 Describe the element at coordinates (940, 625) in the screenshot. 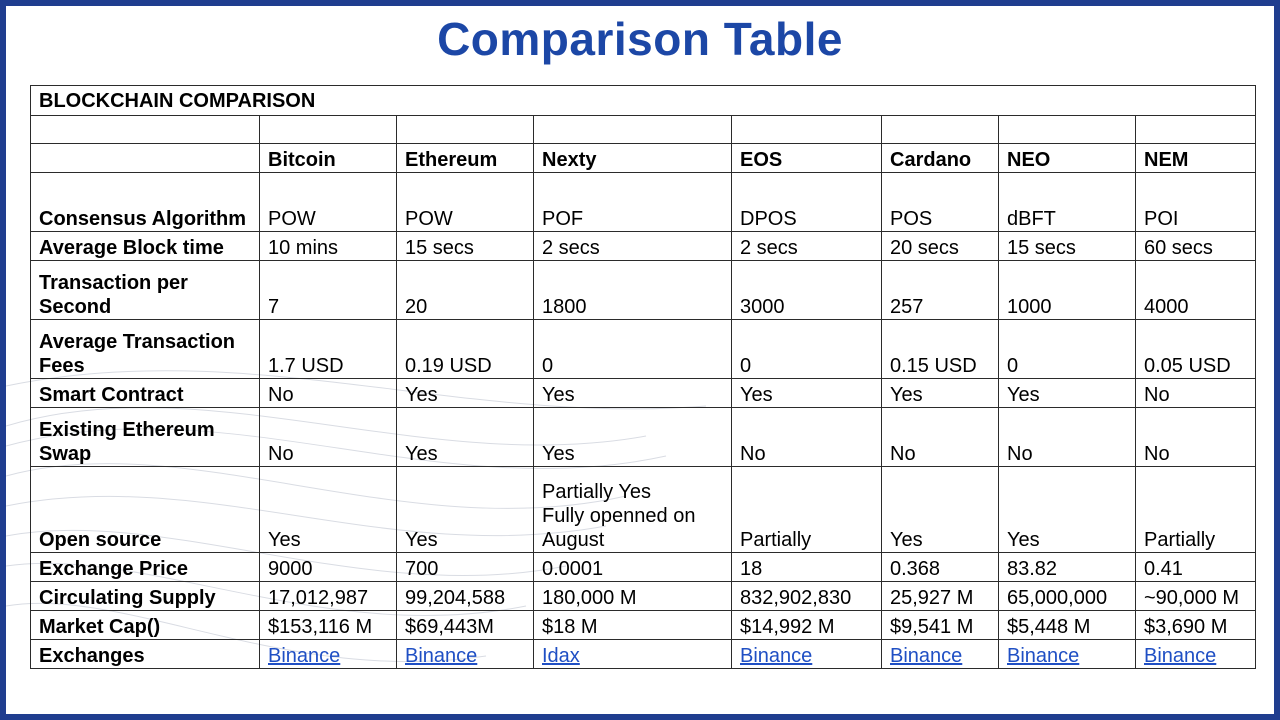

I see `table-cell: $9,541 M` at that location.